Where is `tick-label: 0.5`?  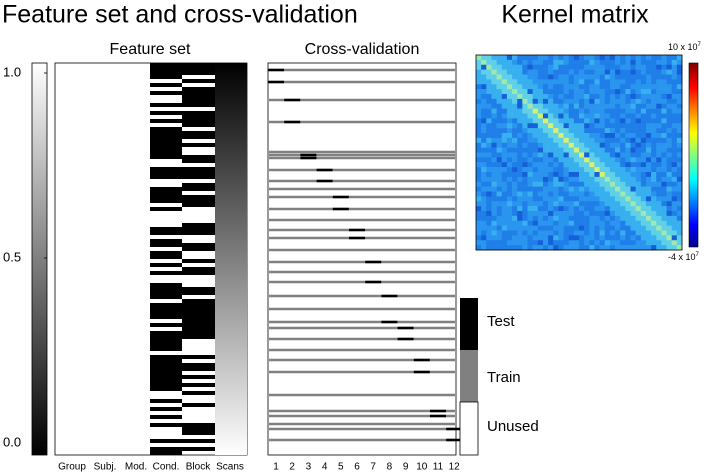 tick-label: 0.5 is located at coordinates (12, 256).